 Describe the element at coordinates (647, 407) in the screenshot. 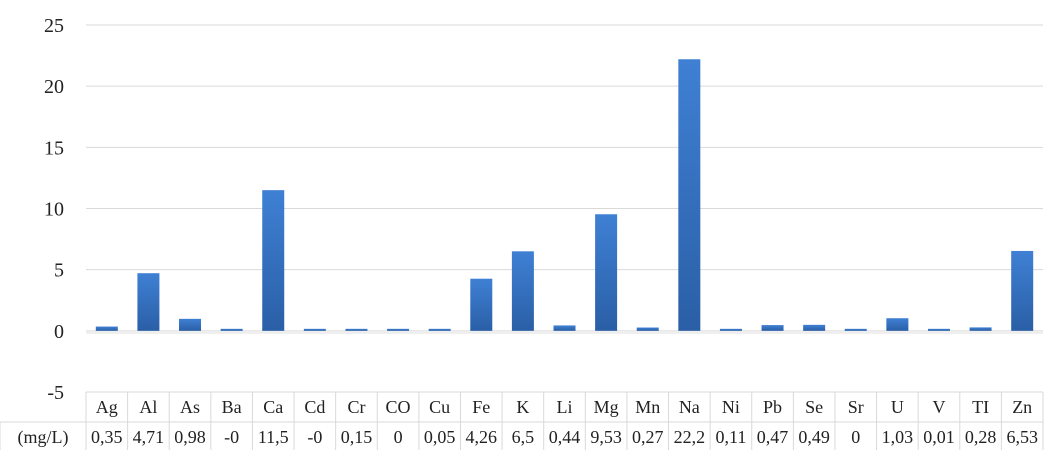

I see `category-label: Mn` at that location.